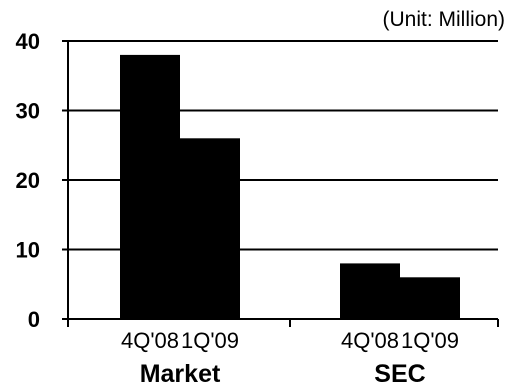  Describe the element at coordinates (42, 180) in the screenshot. I see `y-axis-ticks: 0 10 20 30 40` at that location.